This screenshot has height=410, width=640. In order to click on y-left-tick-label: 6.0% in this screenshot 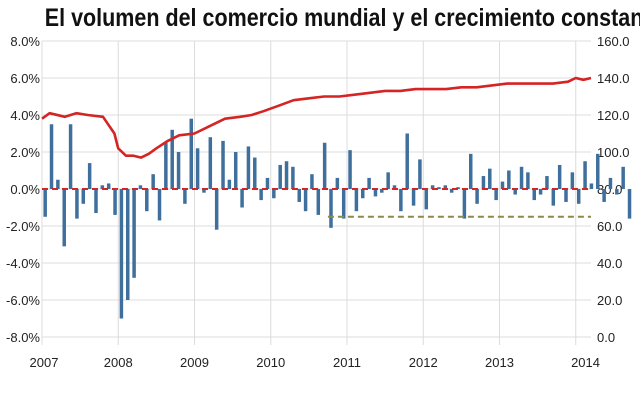, I will do `click(25, 78)`.